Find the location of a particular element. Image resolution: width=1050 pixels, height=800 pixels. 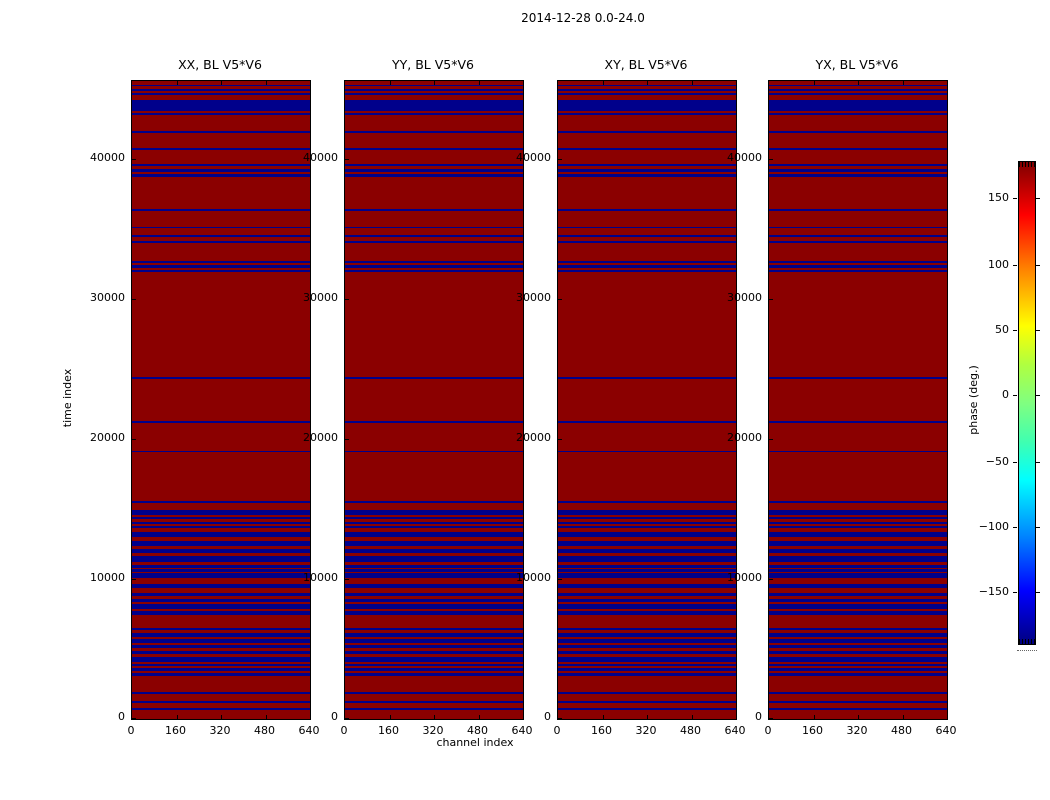

colorbar is located at coordinates (1027, 403).